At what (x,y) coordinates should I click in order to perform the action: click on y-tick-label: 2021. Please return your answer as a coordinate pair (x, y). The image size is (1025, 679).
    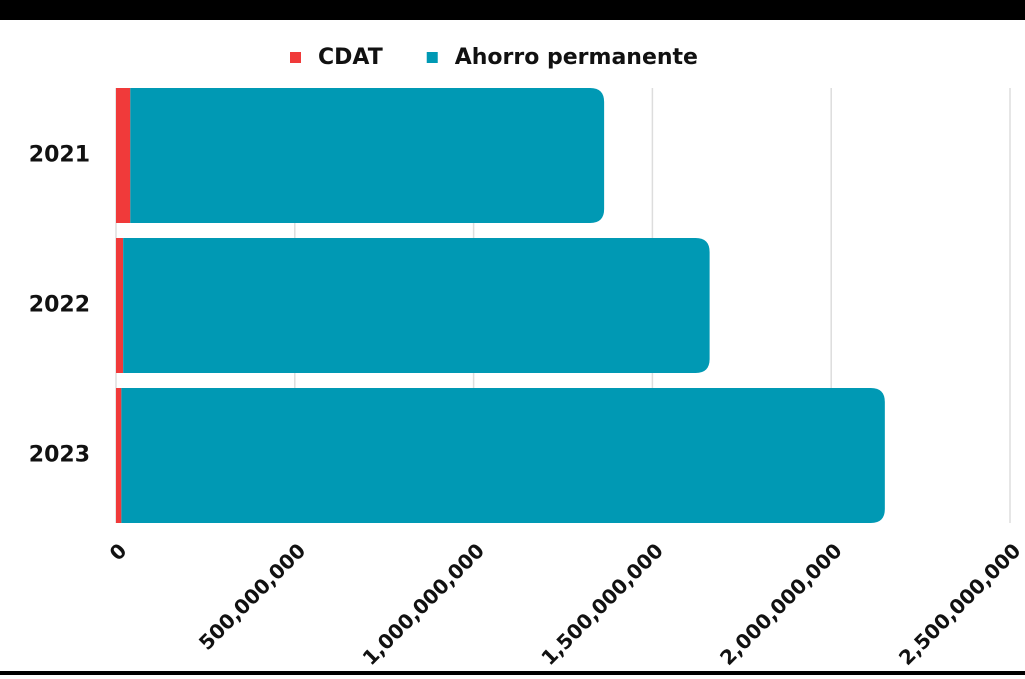
    Looking at the image, I should click on (59, 155).